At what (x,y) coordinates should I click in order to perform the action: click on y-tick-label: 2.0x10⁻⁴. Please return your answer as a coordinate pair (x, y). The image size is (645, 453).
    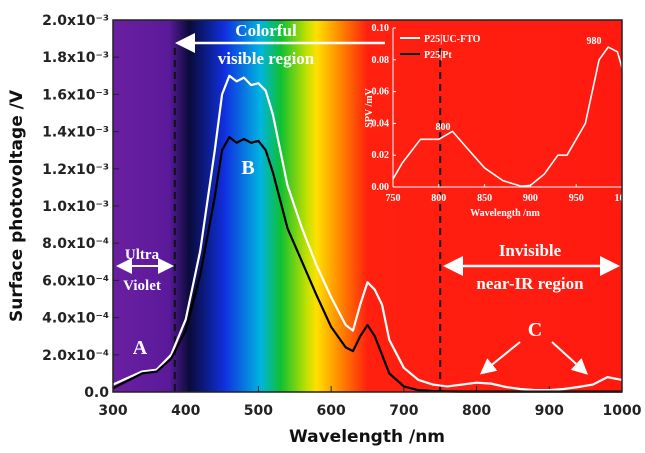
    Looking at the image, I should click on (75, 356).